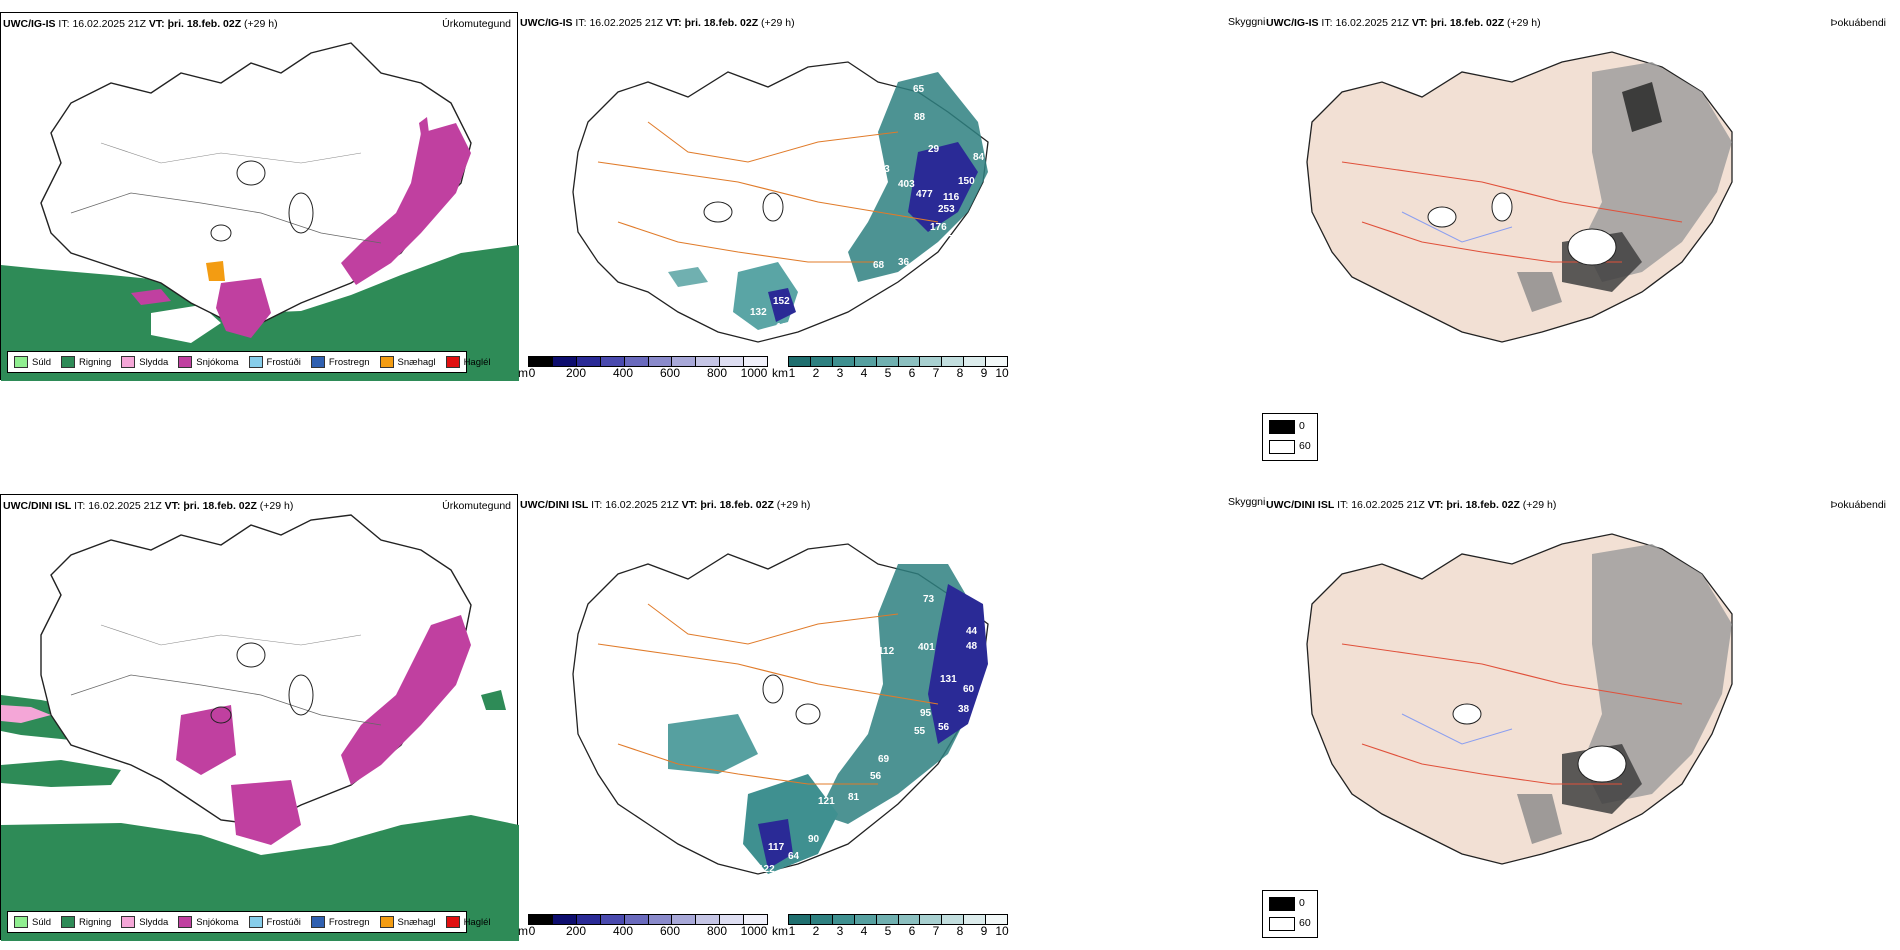 The height and width of the screenshot is (950, 1900). I want to click on visibility-tick: 4, so click(864, 373).